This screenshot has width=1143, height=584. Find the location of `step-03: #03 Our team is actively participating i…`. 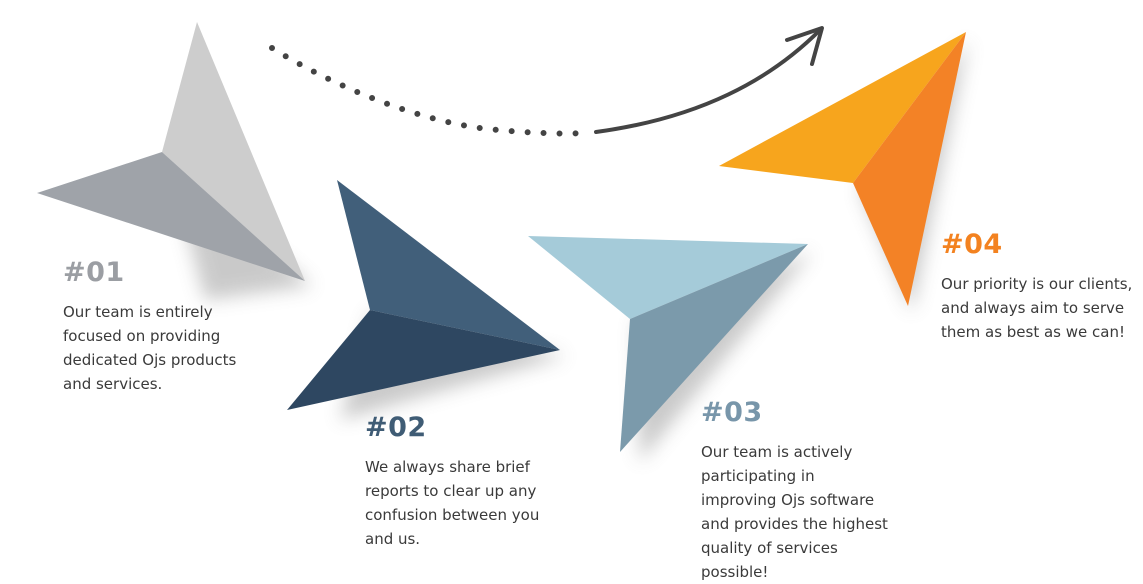

step-03: #03 Our team is actively participating i… is located at coordinates (813, 491).